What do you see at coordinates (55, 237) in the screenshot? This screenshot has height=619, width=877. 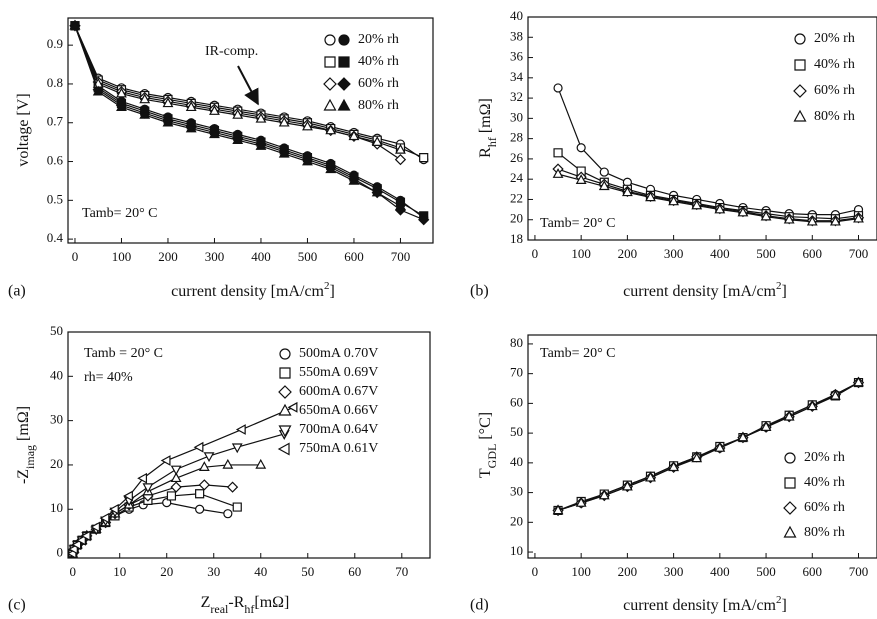 I see `y-tick-label: 0.4` at bounding box center [55, 237].